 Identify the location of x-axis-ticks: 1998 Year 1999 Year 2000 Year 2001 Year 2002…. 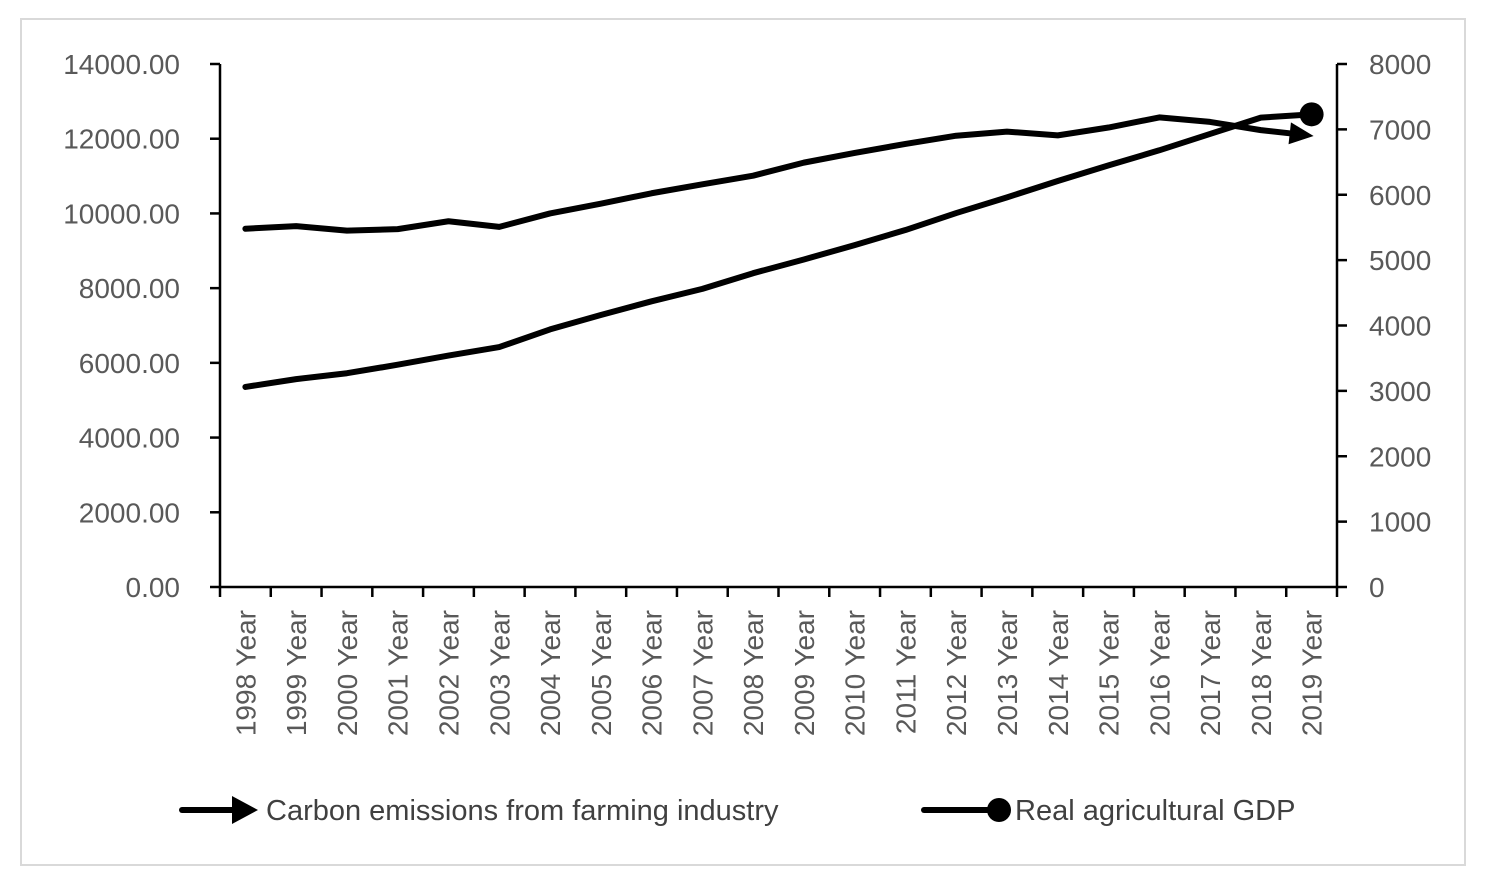
(778, 661).